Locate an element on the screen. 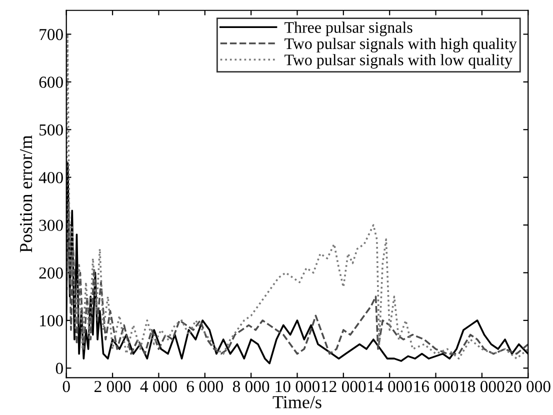 The image size is (553, 415). y-tick-label: 0 is located at coordinates (59, 368).